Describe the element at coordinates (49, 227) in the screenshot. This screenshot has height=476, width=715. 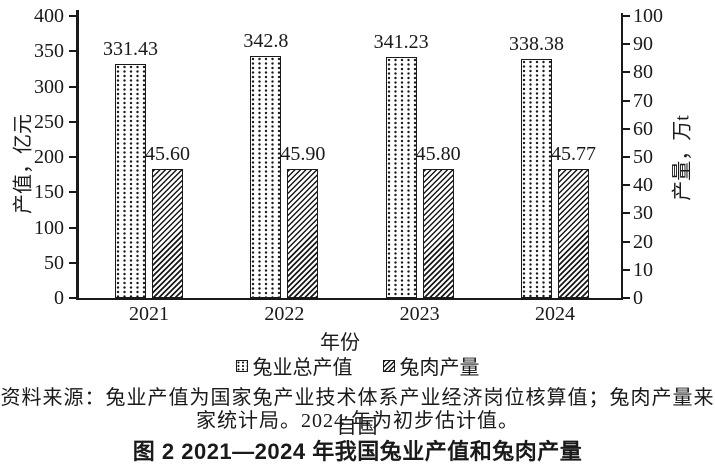
I see `left-axis-tick-label-100: 100` at that location.